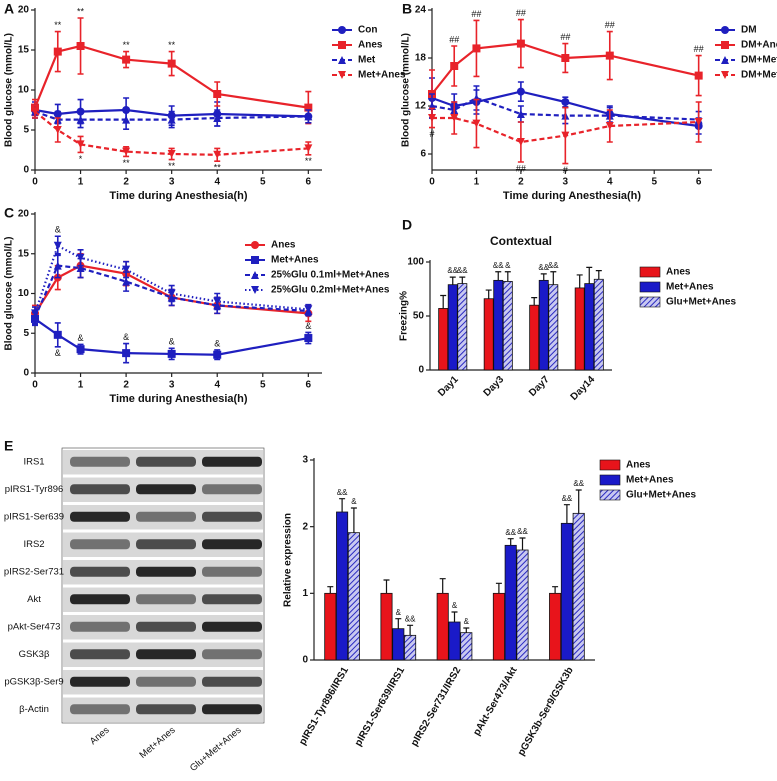 This screenshot has width=777, height=781. What do you see at coordinates (330, 290) in the screenshot?
I see `legend-label: 25%Glu 0.2ml+Met+Anes` at bounding box center [330, 290].